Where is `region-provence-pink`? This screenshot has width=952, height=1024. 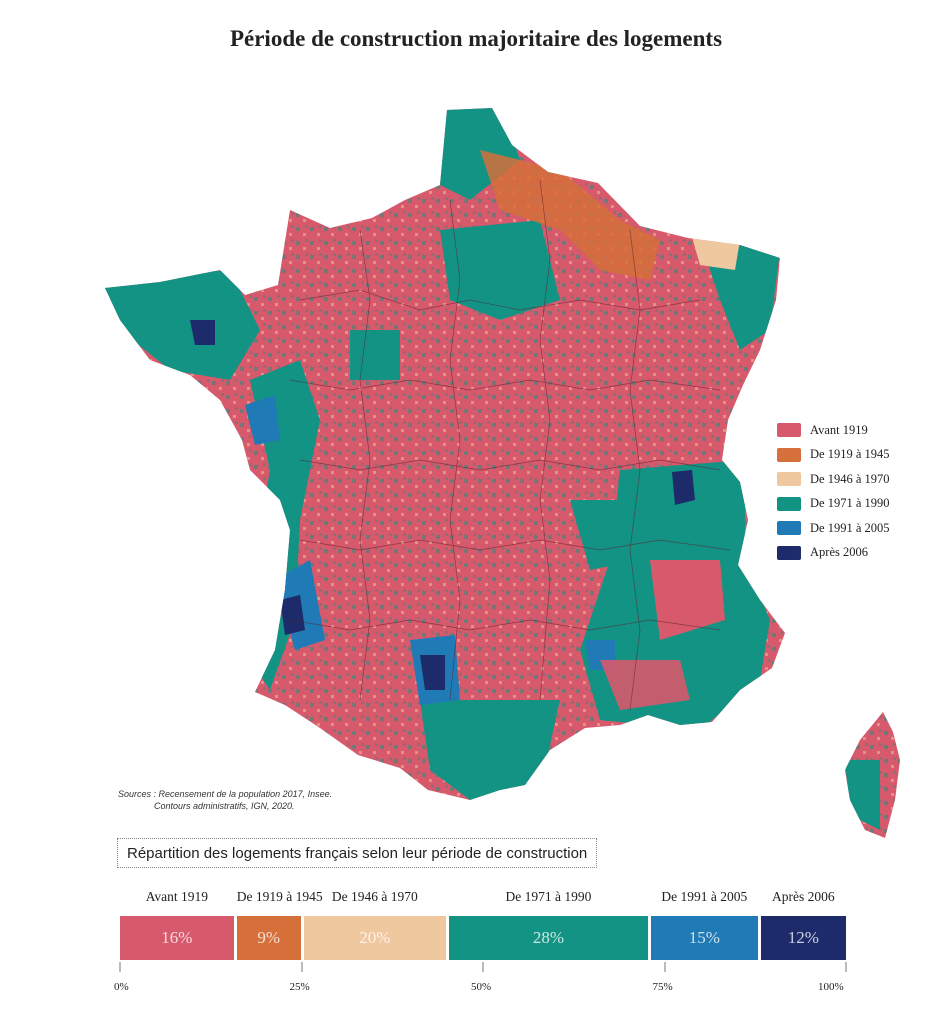
region-provence-pink is located at coordinates (645, 685).